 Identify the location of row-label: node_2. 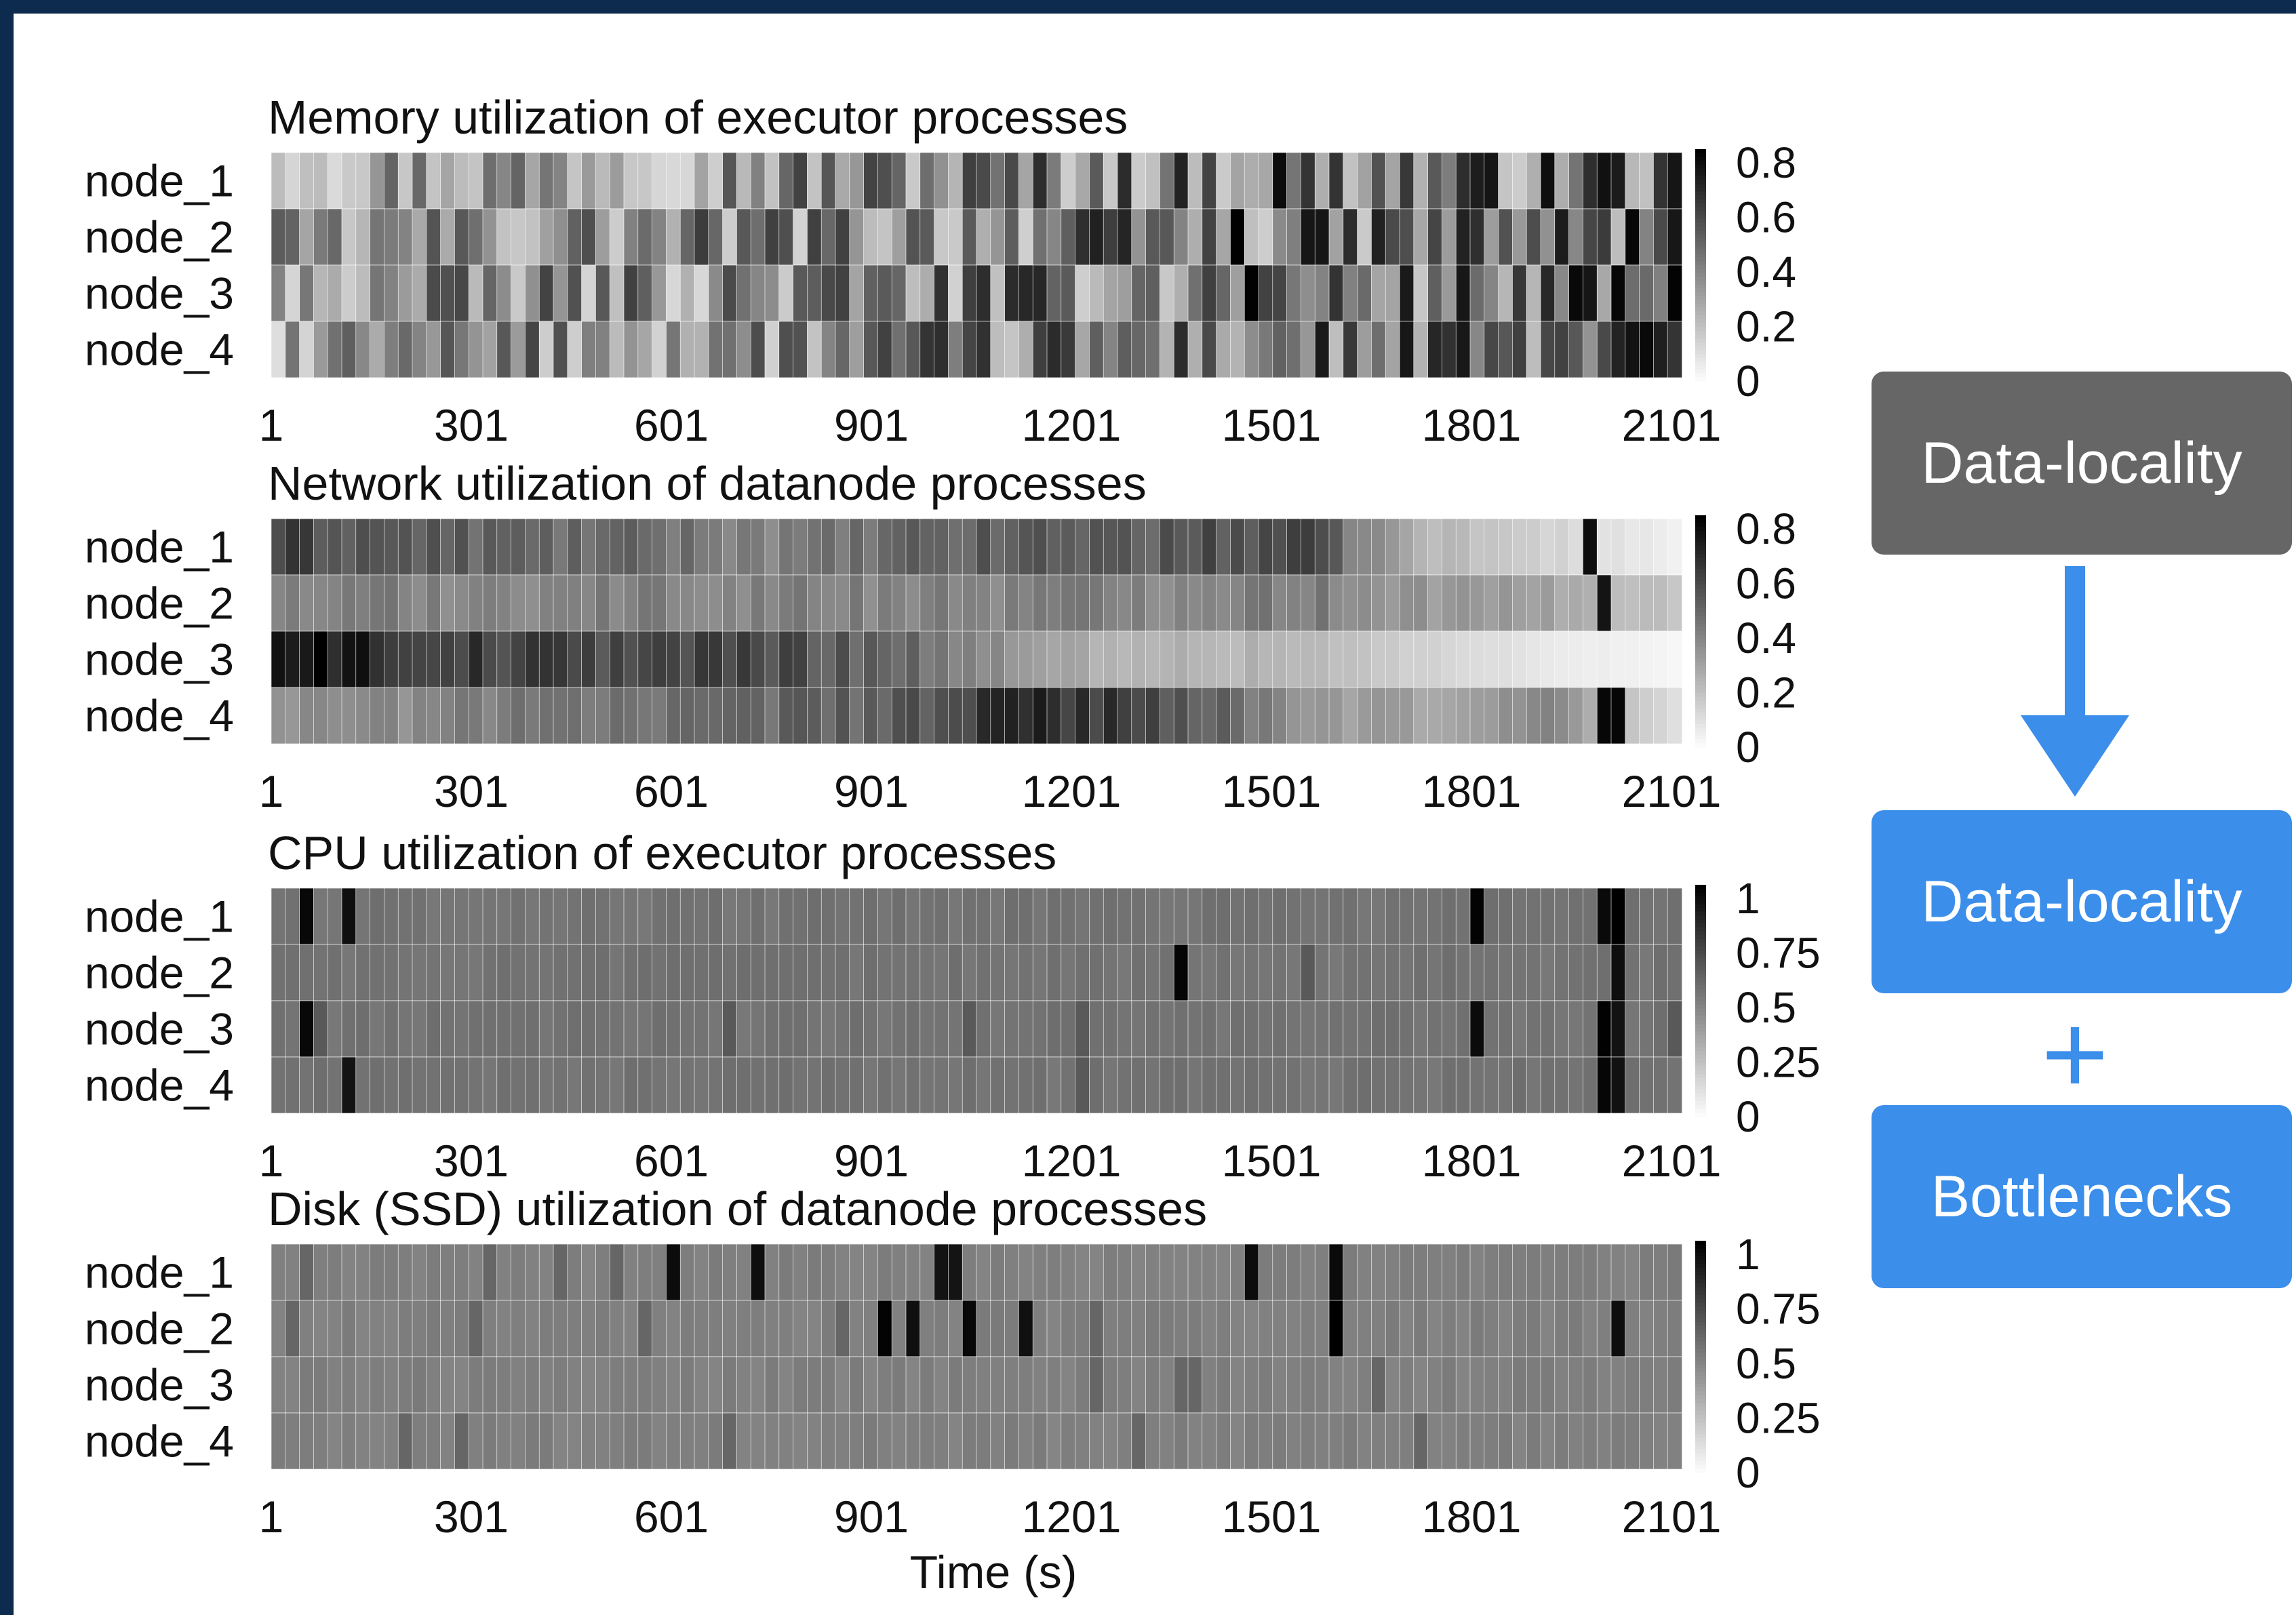
(160, 237).